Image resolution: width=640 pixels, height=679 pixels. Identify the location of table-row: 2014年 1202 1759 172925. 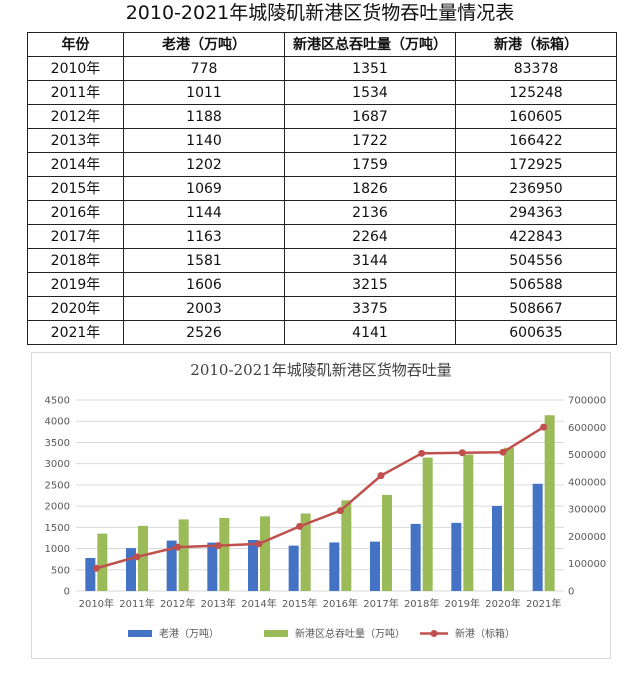
(322, 164).